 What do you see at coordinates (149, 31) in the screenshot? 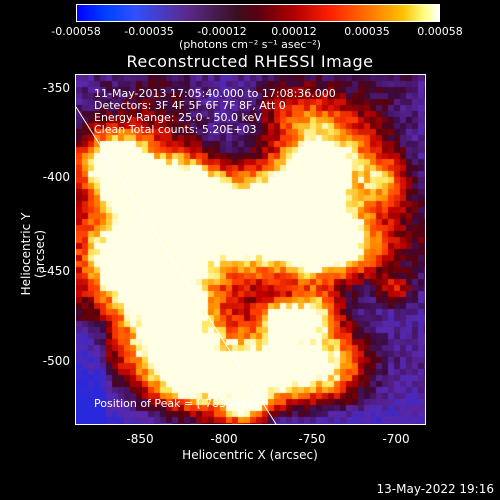
I see `colorbar-tick: -0.00035` at bounding box center [149, 31].